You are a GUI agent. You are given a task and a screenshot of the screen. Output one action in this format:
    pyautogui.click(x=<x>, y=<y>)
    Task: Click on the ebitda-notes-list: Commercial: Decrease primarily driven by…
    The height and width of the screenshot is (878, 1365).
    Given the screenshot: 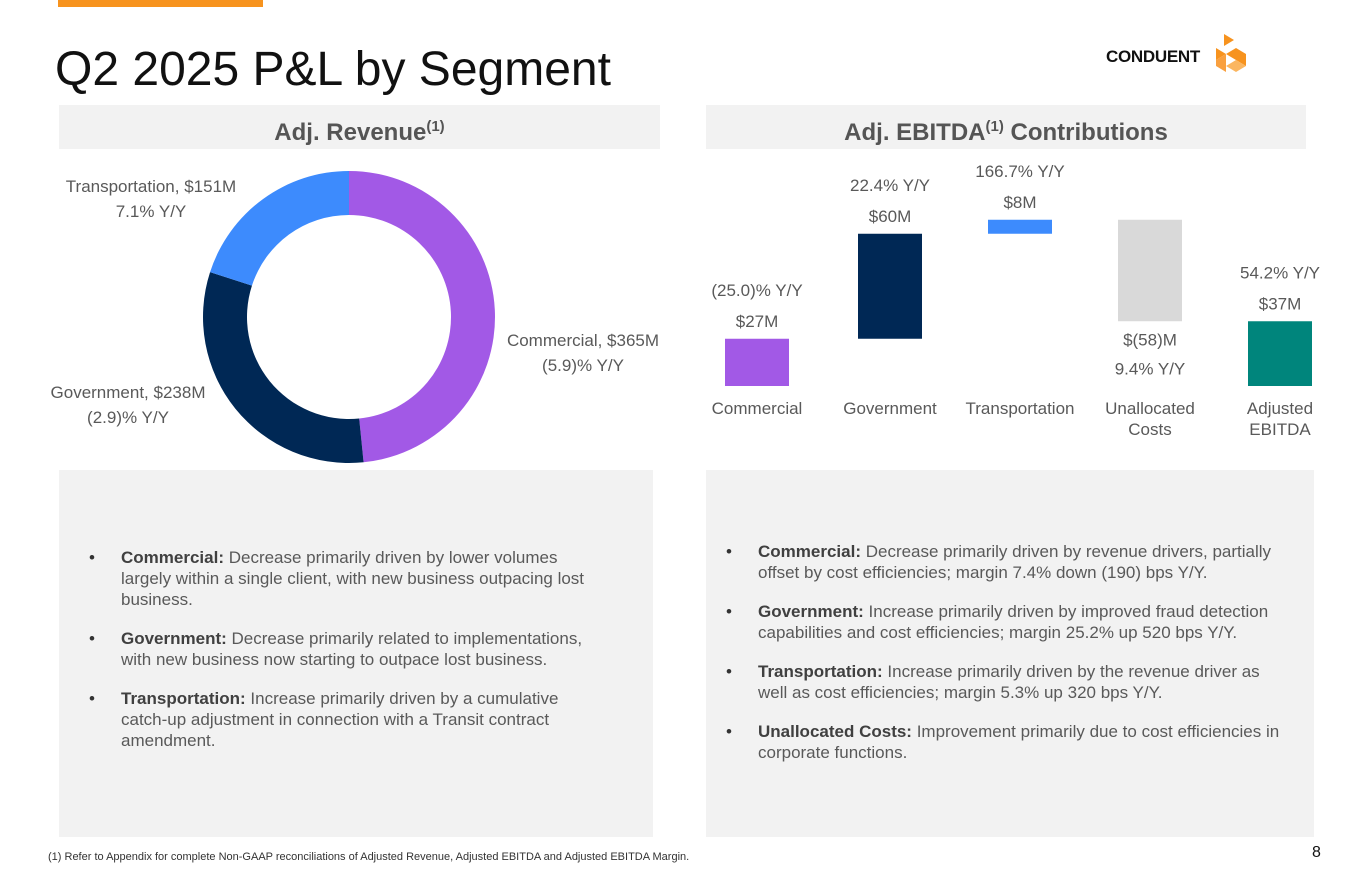 What is the action you would take?
    pyautogui.click(x=1006, y=661)
    